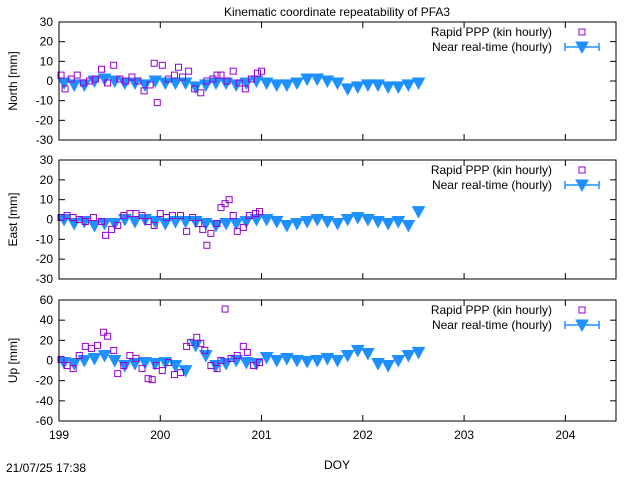  Describe the element at coordinates (45, 421) in the screenshot. I see `y-tick-label: -60` at that location.